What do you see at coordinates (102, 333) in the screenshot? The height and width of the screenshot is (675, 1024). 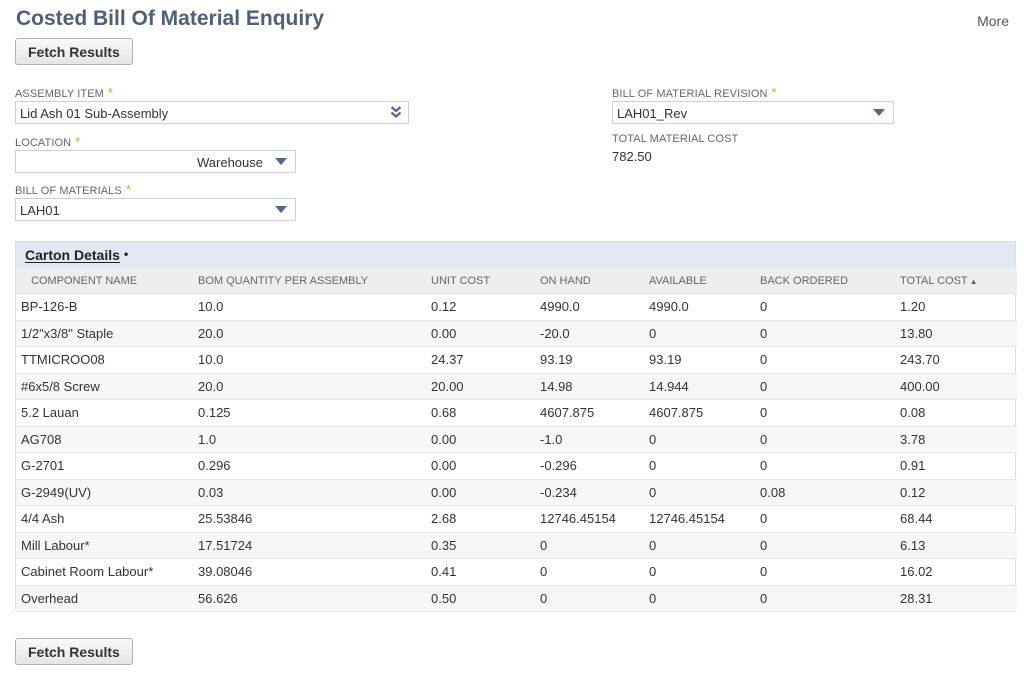 I see `table-cell: 1/2"x3/8" Staple` at bounding box center [102, 333].